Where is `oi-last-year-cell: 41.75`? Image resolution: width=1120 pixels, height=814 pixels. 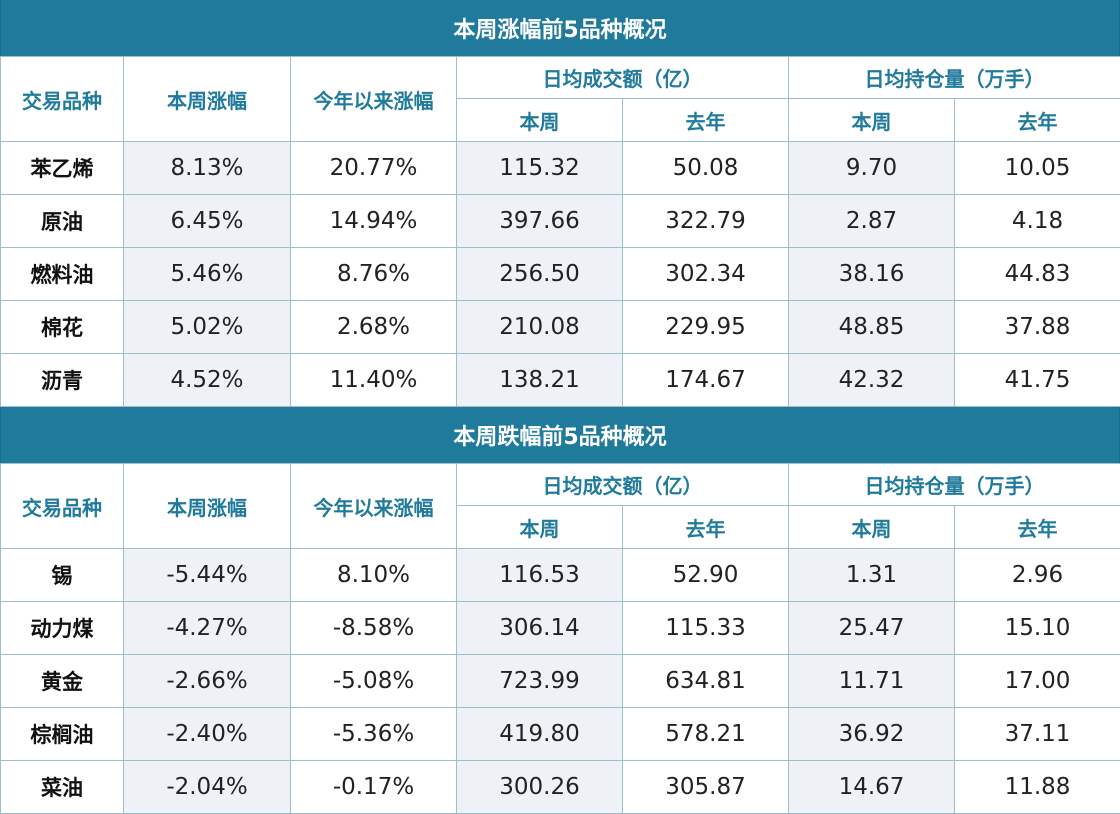
oi-last-year-cell: 41.75 is located at coordinates (1037, 380).